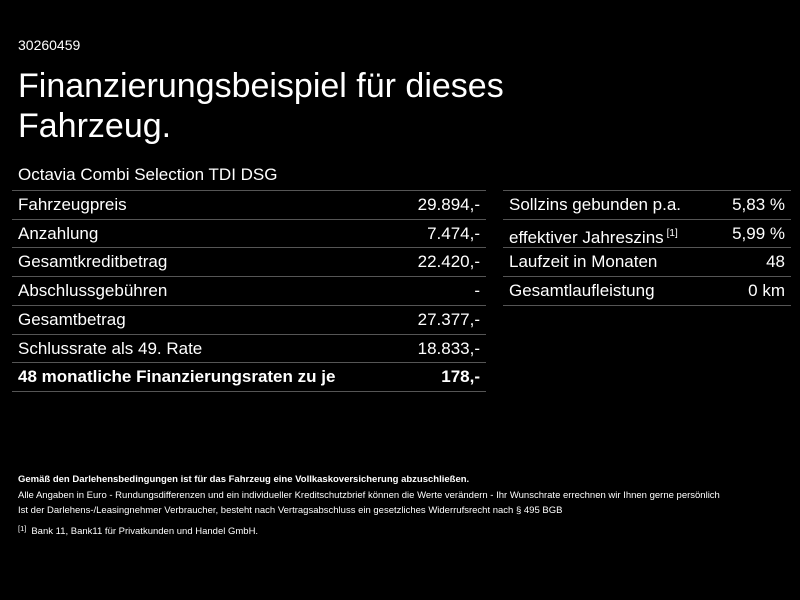  Describe the element at coordinates (448, 348) in the screenshot. I see `row-value: 18.833,-` at that location.